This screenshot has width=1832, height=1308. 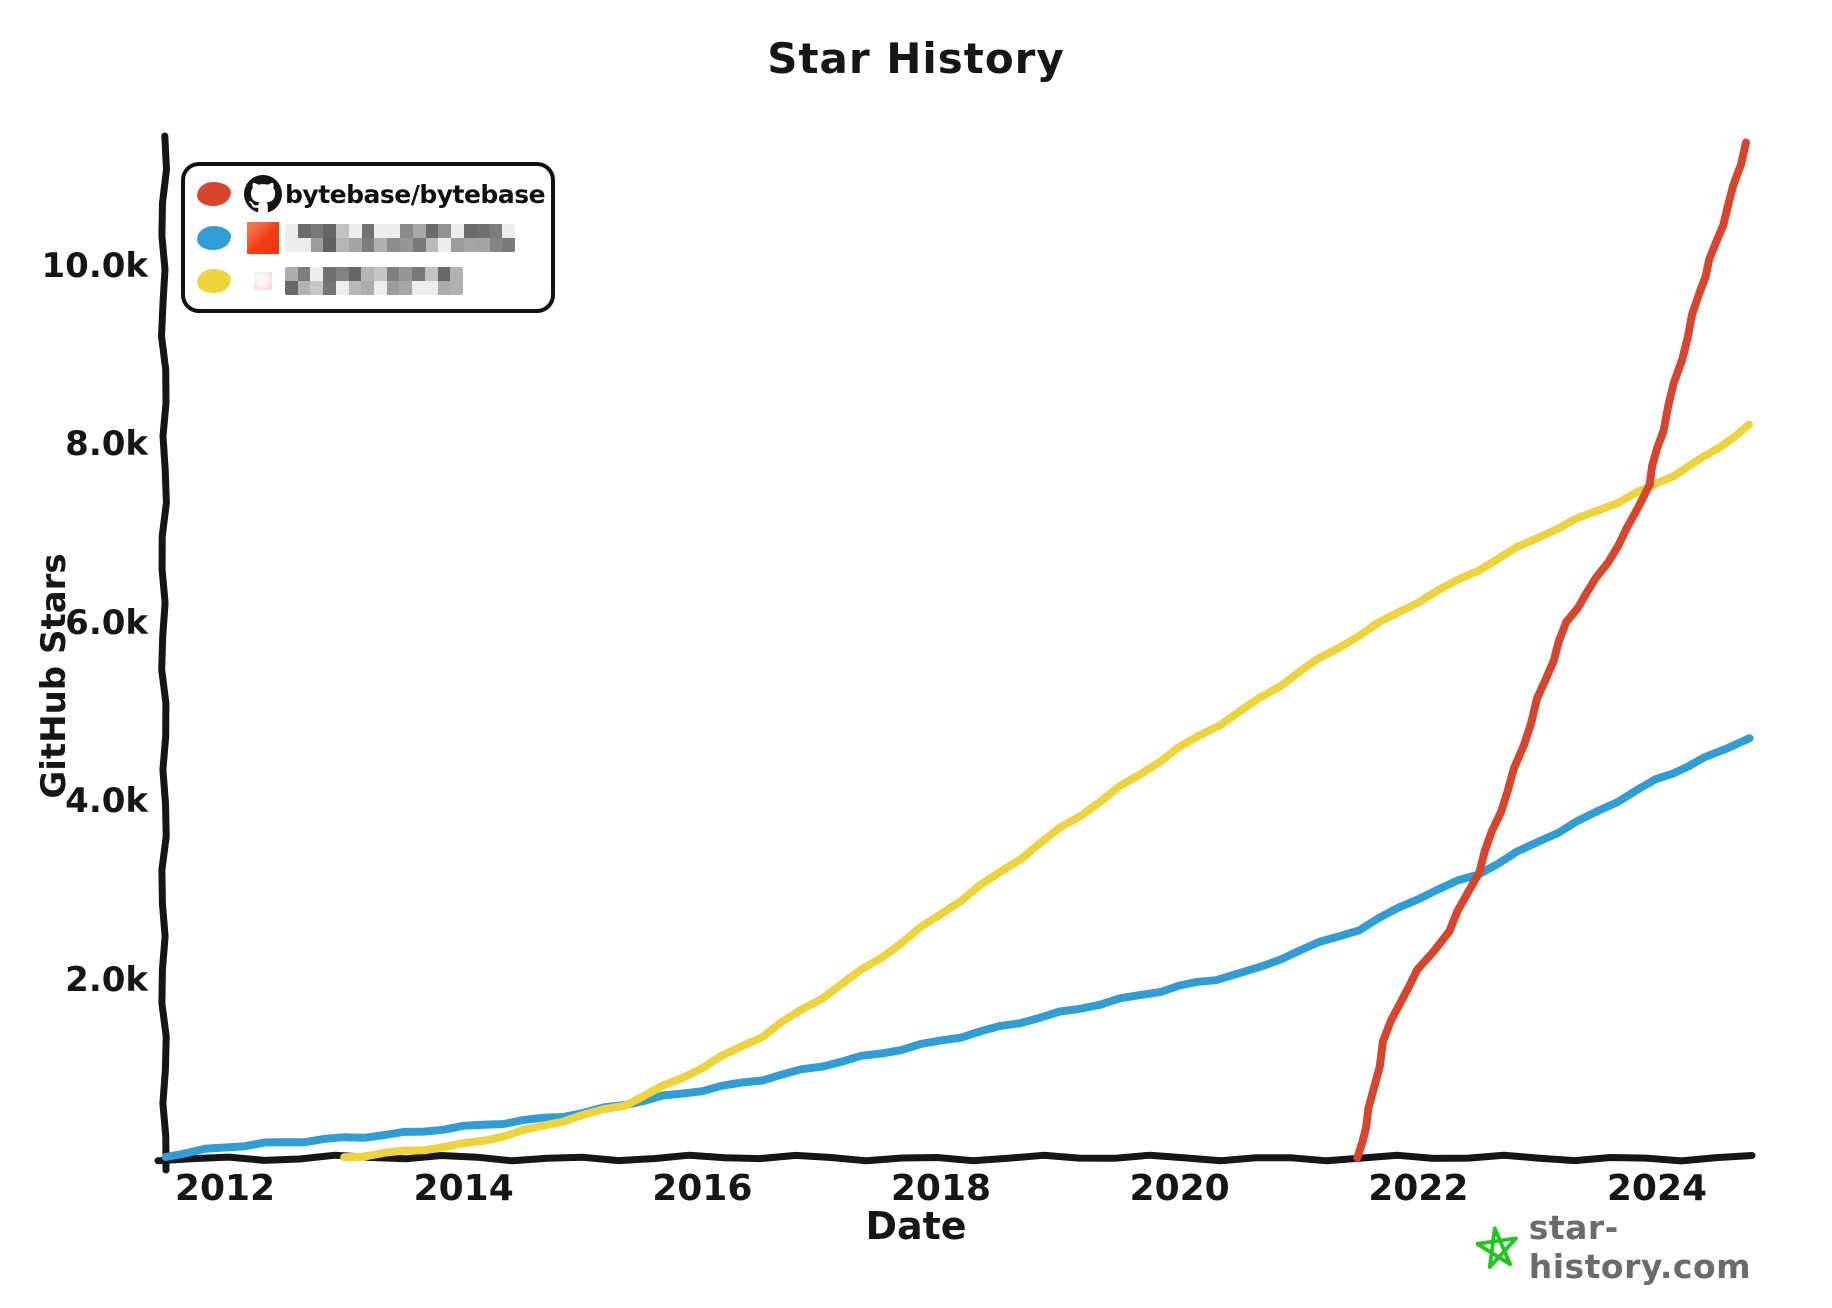 What do you see at coordinates (263, 280) in the screenshot?
I see `pink-square-avatar-icon` at bounding box center [263, 280].